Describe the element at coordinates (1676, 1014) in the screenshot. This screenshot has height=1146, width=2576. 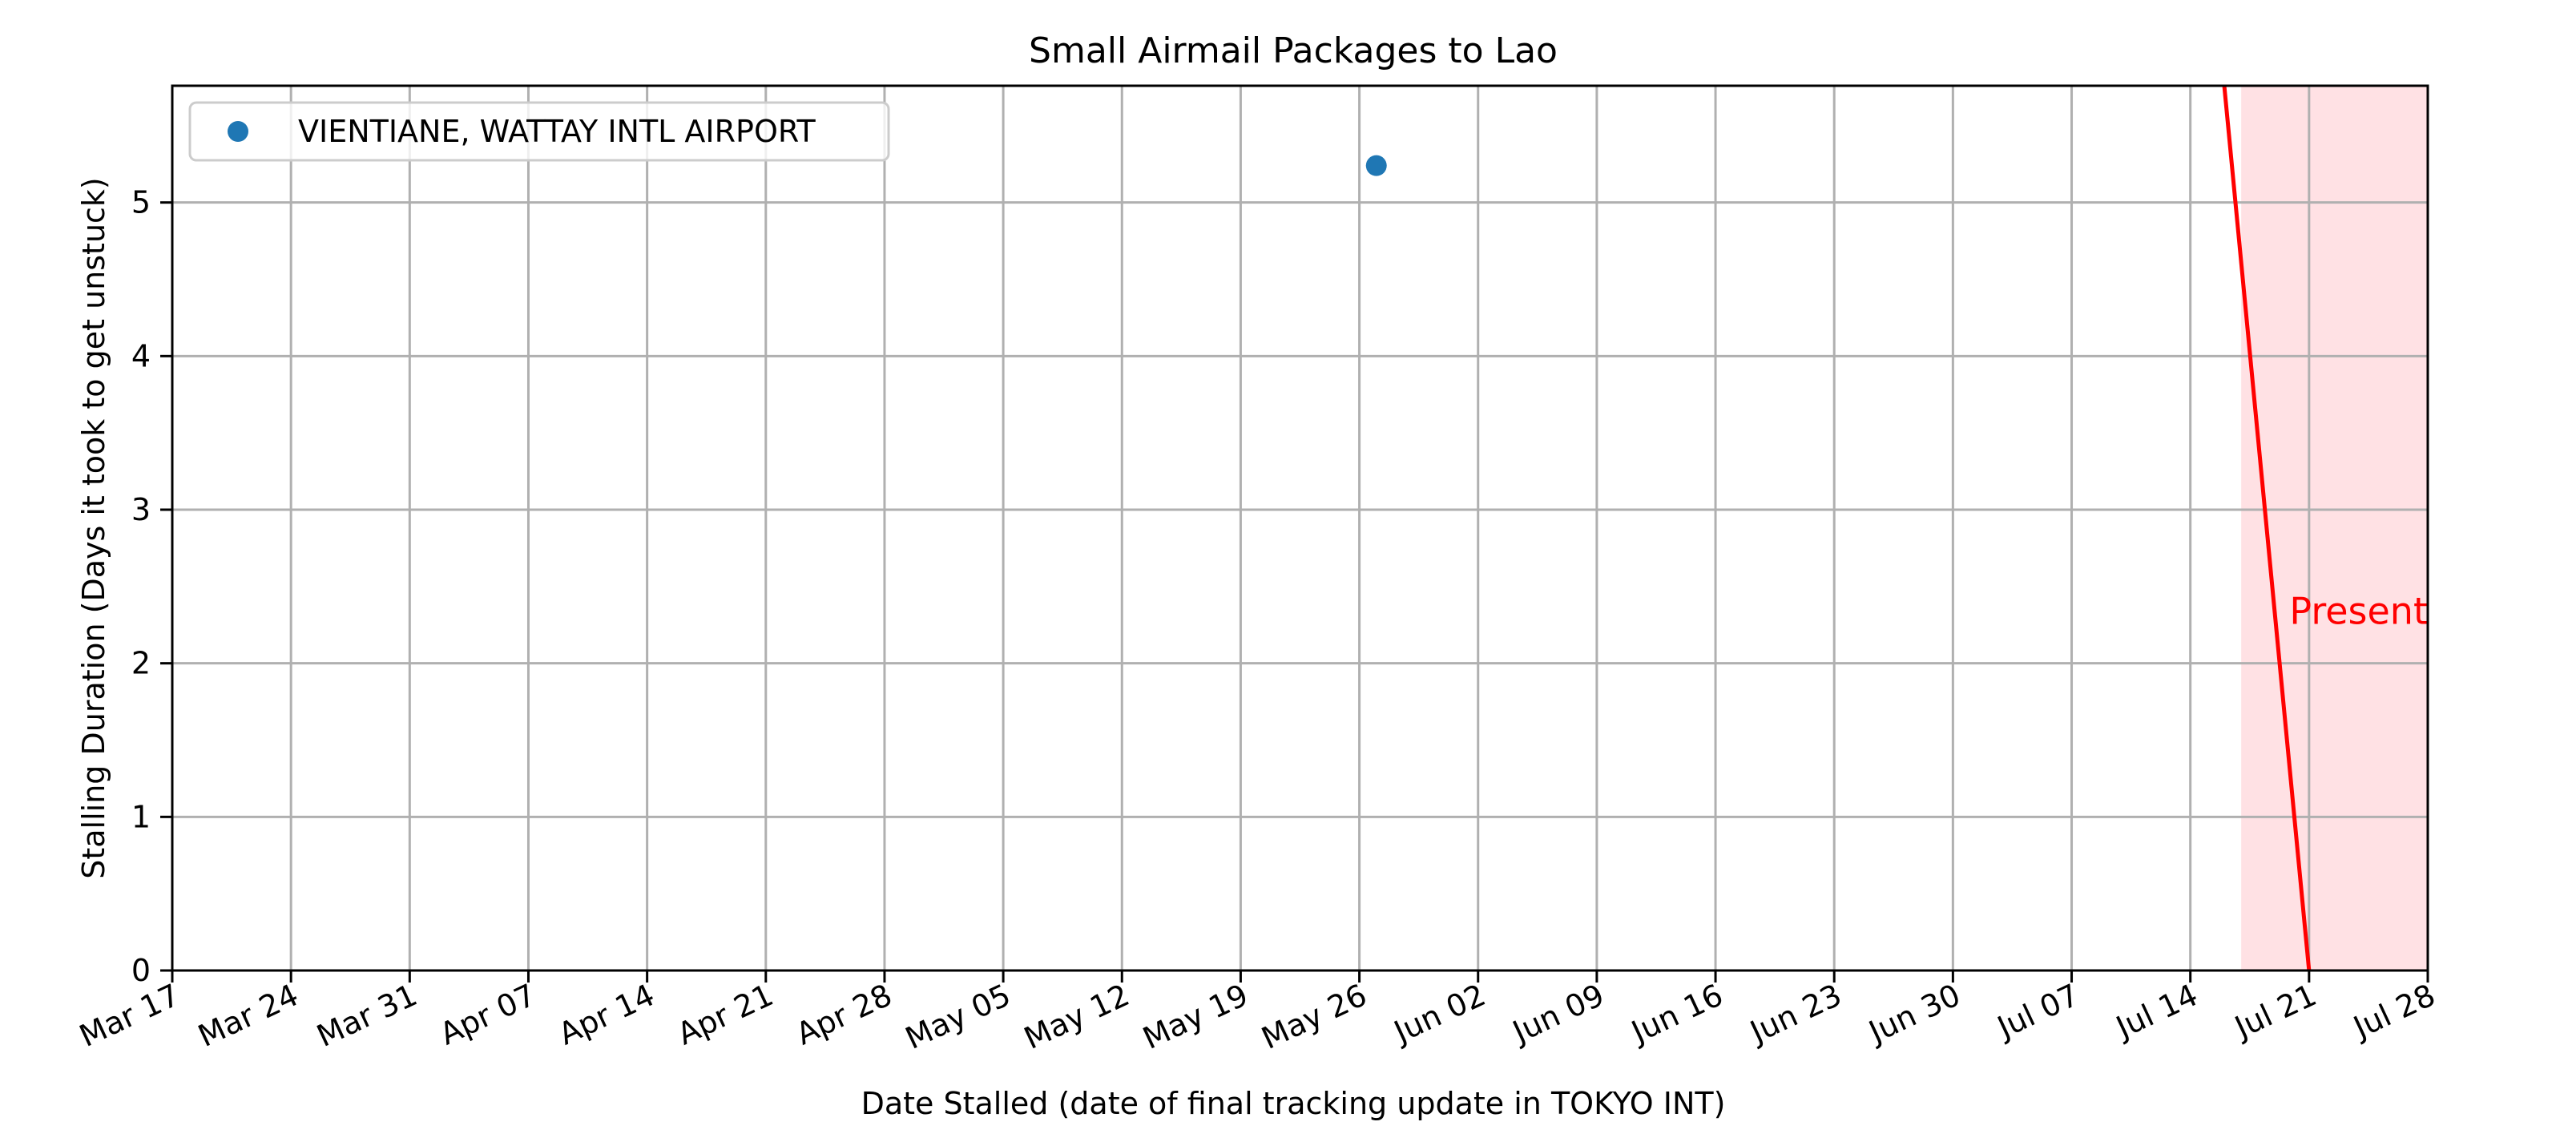
I see `x-tick-label: Jun 16` at that location.